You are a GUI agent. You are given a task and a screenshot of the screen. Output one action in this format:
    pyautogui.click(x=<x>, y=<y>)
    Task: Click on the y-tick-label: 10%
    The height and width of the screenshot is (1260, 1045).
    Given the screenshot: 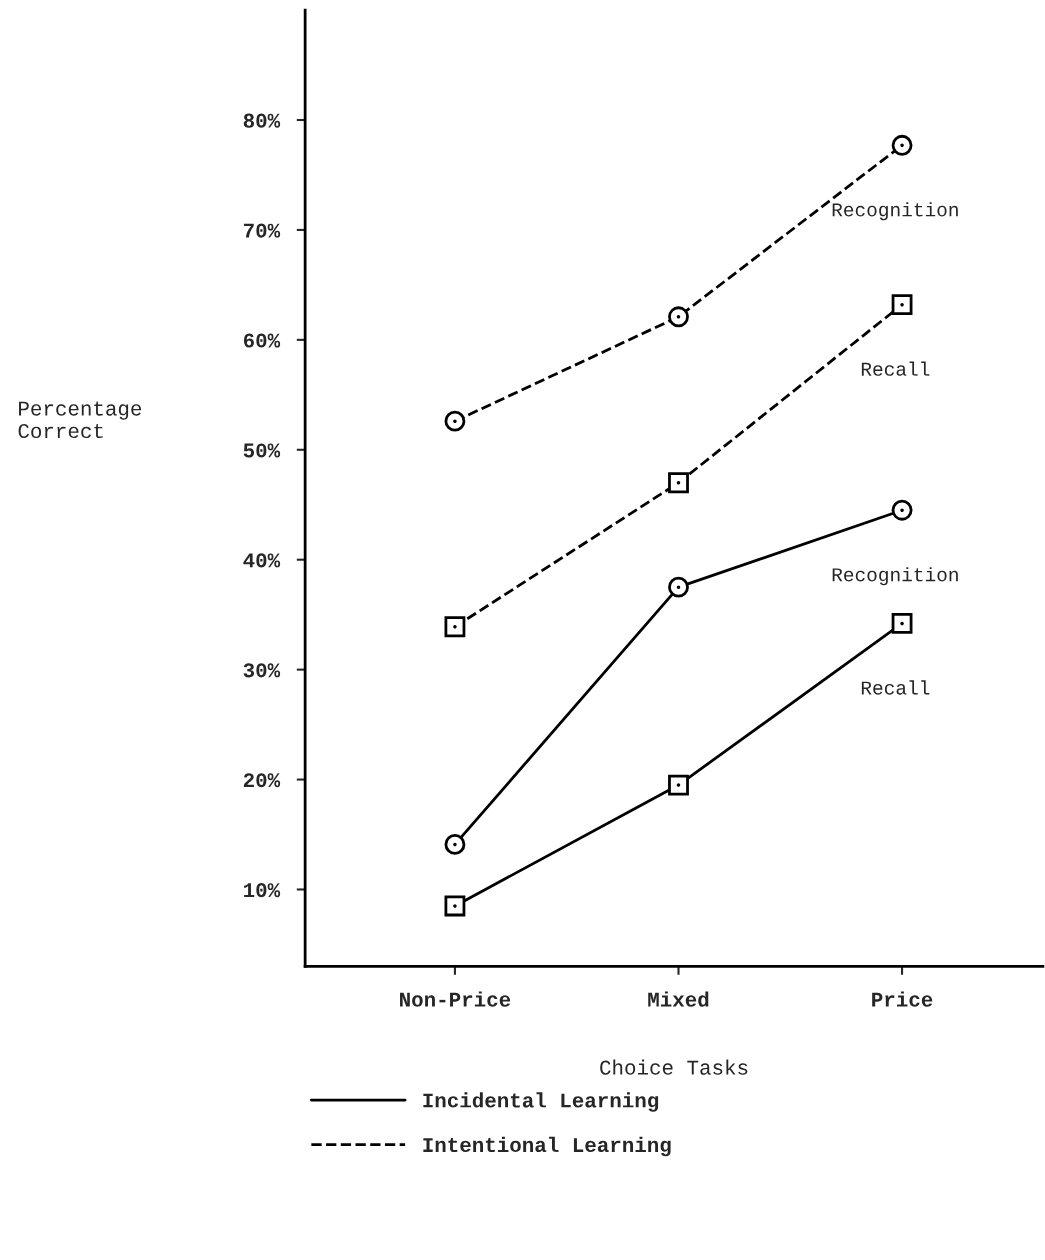 What is the action you would take?
    pyautogui.click(x=262, y=890)
    